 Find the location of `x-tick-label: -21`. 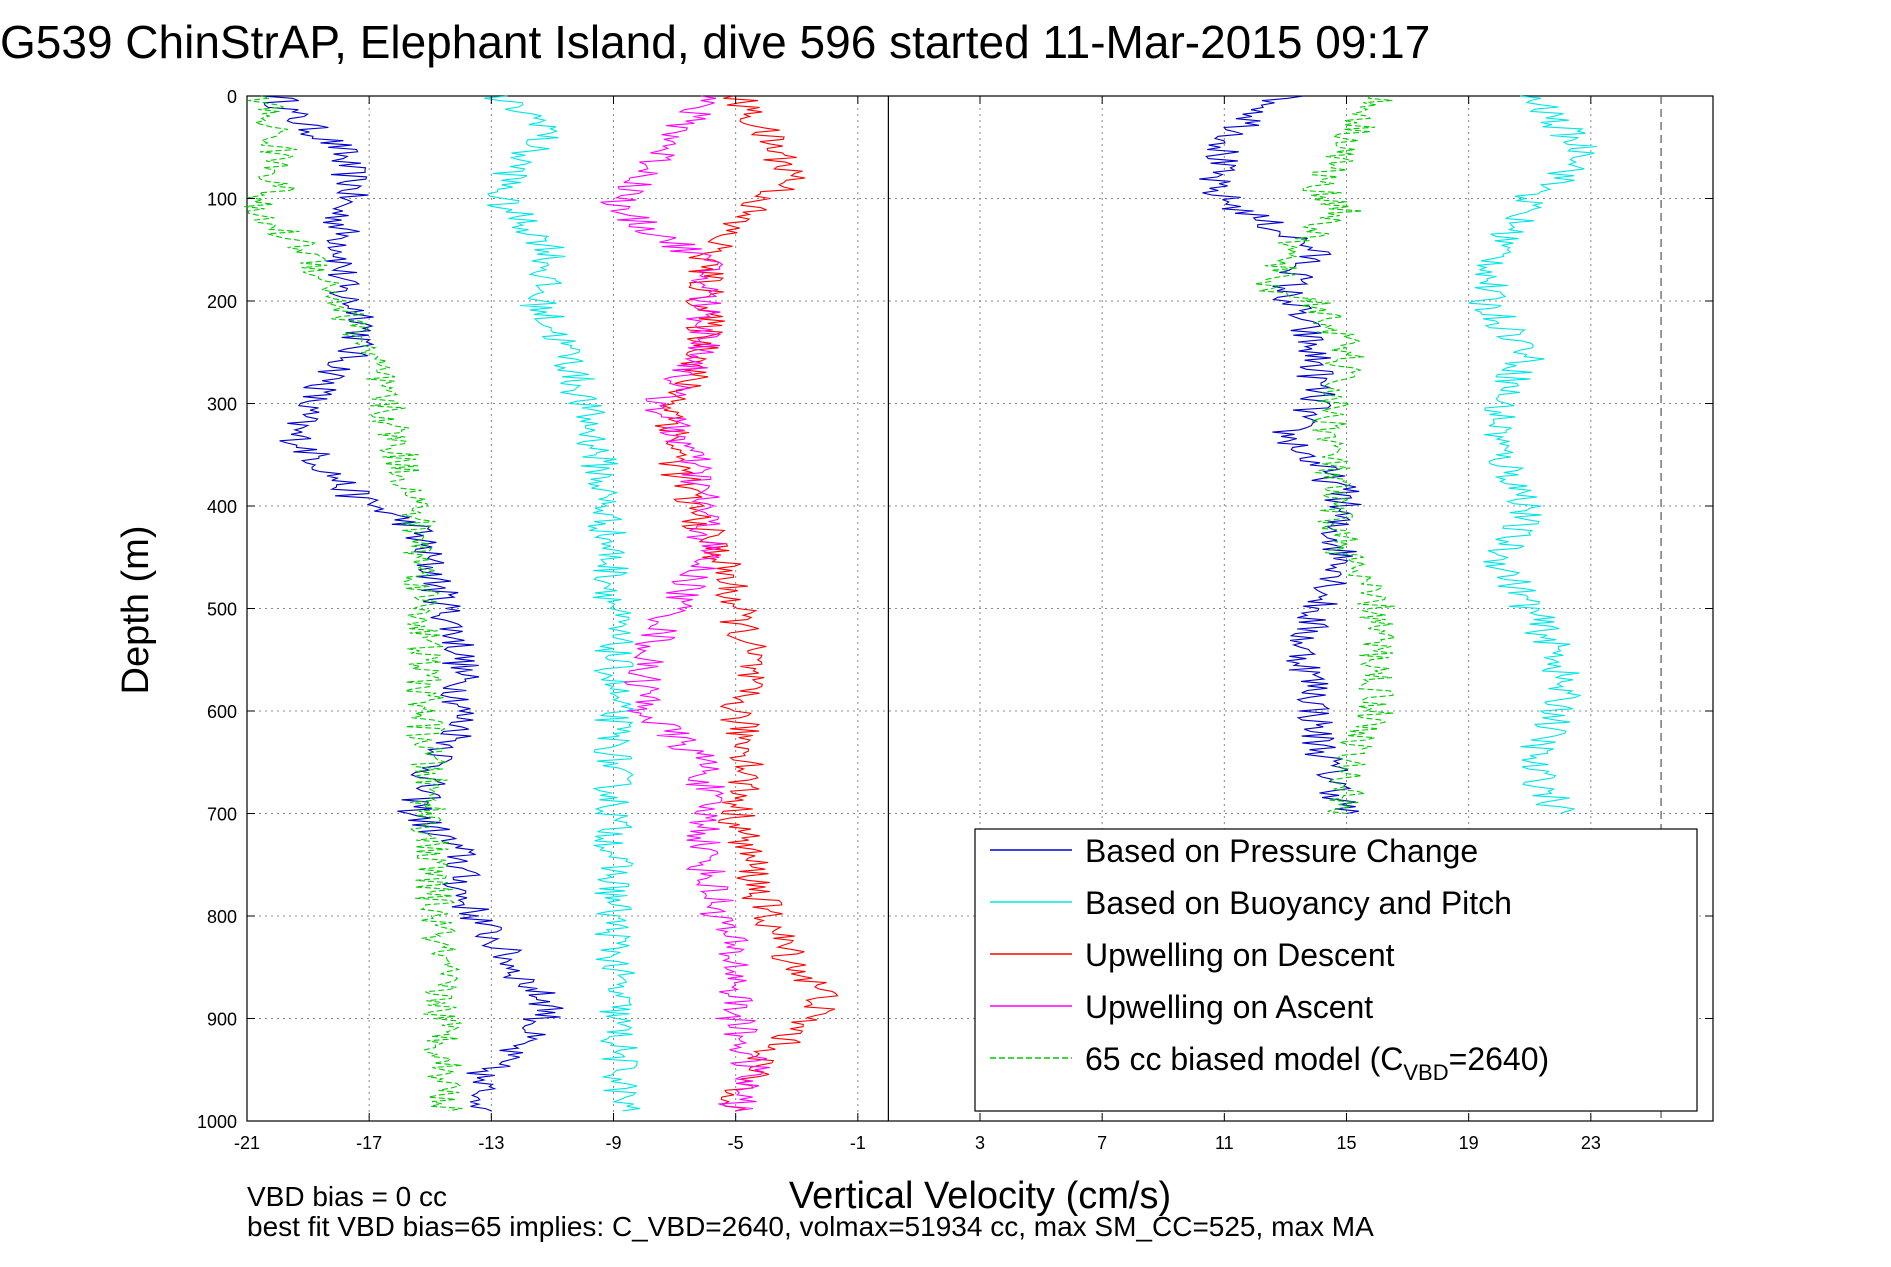

x-tick-label: -21 is located at coordinates (247, 1143).